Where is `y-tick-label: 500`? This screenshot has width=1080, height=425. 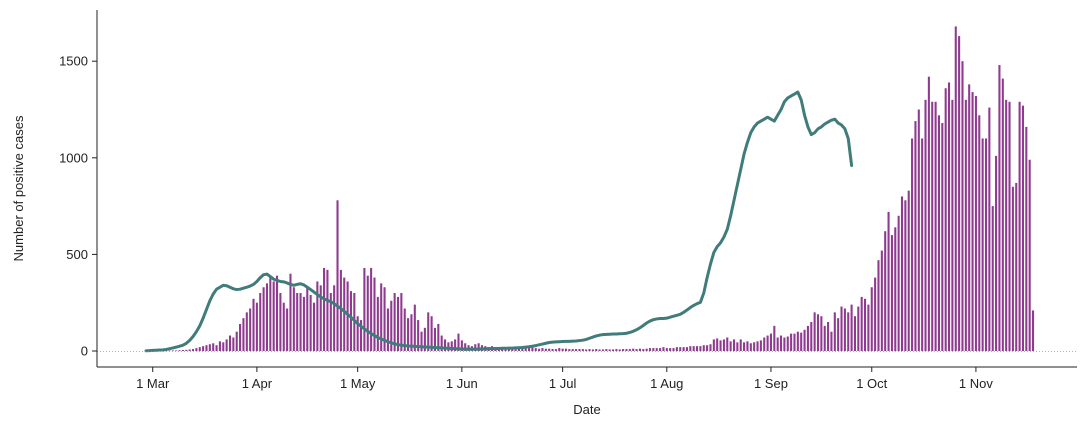
y-tick-label: 500 is located at coordinates (77, 254).